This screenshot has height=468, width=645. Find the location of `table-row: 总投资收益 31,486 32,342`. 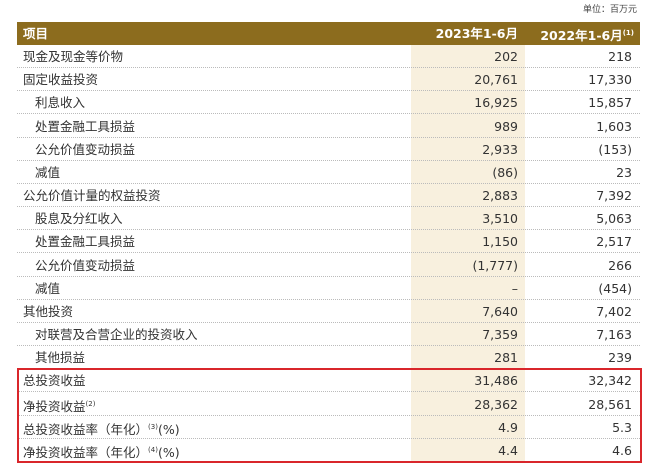

table-row: 总投资收益 31,486 32,342 is located at coordinates (328, 381).